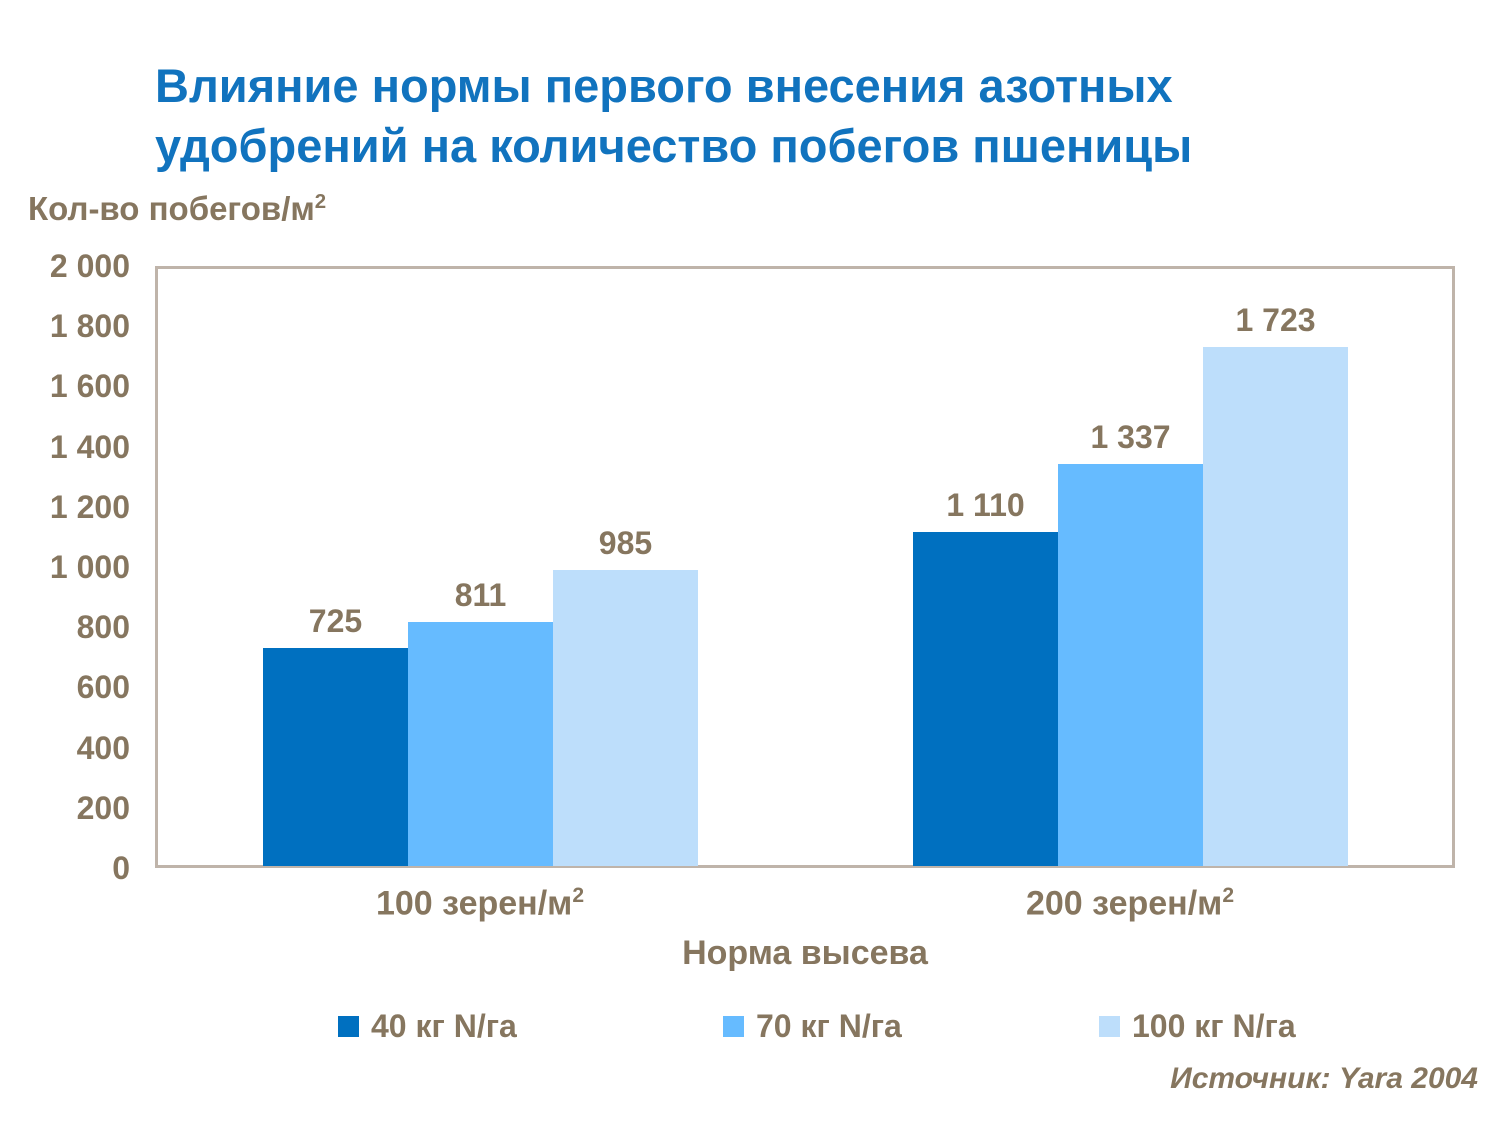 Image resolution: width=1500 pixels, height=1124 pixels. What do you see at coordinates (335, 621) in the screenshot?
I see `value-label-category1-series1: 725` at bounding box center [335, 621].